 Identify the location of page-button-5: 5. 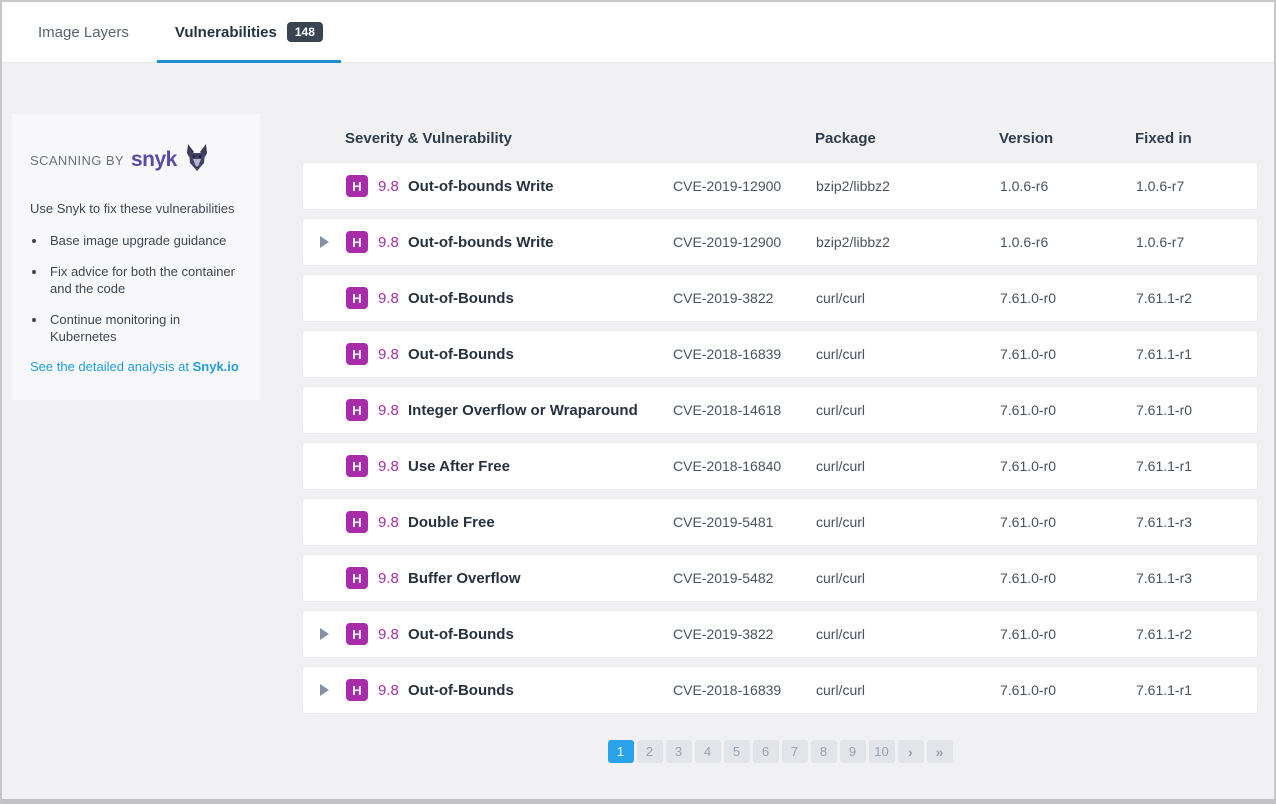
(736, 751).